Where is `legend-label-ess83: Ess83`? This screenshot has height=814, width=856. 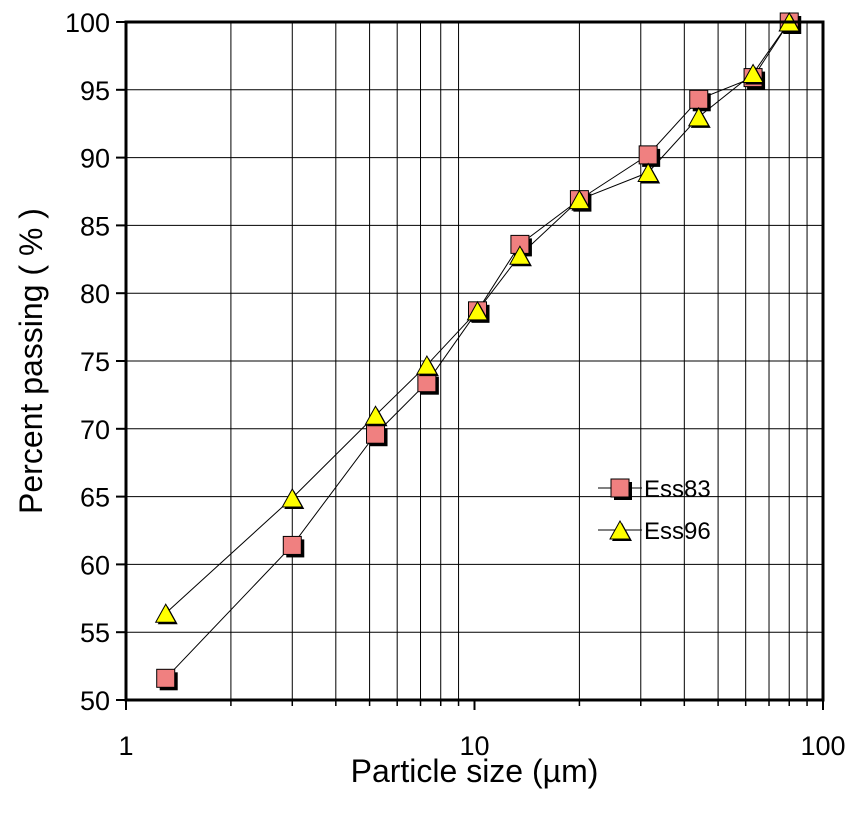
legend-label-ess83: Ess83 is located at coordinates (677, 489).